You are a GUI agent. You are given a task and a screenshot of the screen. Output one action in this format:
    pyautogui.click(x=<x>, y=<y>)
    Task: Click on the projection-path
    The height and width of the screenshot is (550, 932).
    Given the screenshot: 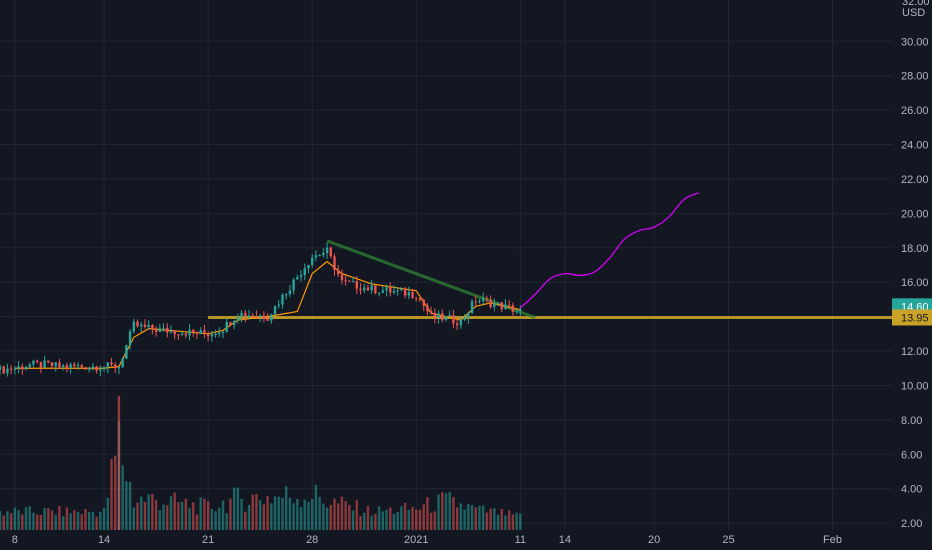 What is the action you would take?
    pyautogui.click(x=609, y=250)
    